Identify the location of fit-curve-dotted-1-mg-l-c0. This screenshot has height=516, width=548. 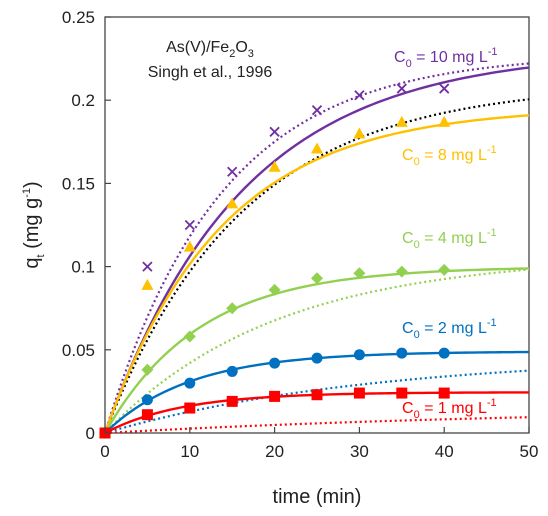
(317, 425).